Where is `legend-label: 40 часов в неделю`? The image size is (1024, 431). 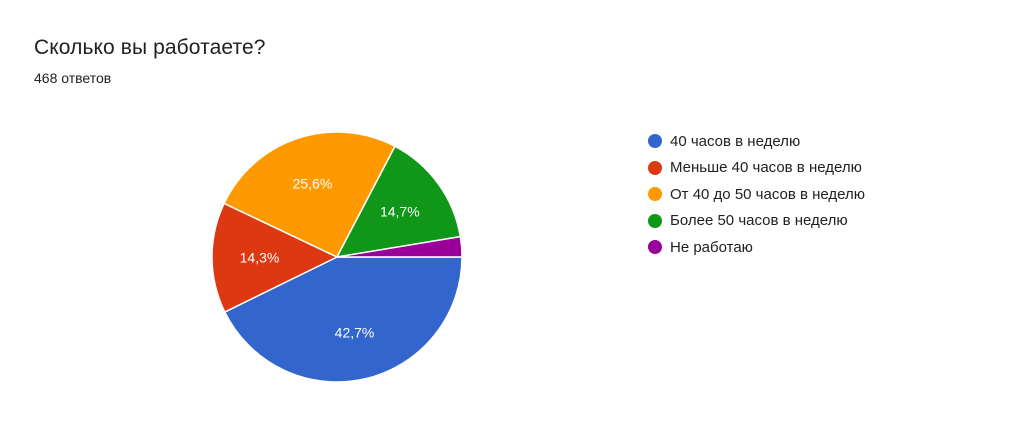
legend-label: 40 часов в неделю is located at coordinates (735, 141).